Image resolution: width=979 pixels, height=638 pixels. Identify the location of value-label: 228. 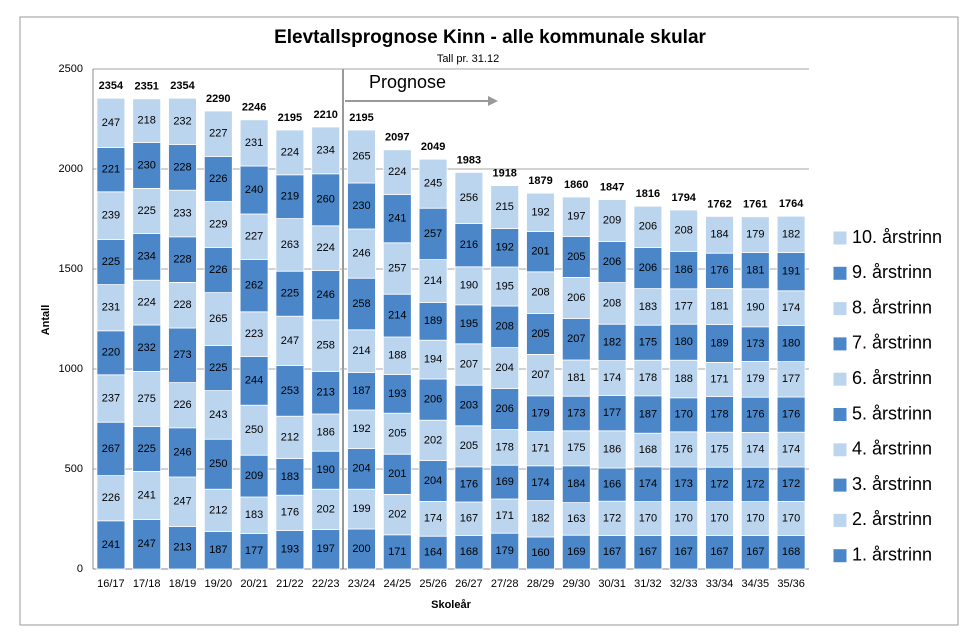
(182, 260).